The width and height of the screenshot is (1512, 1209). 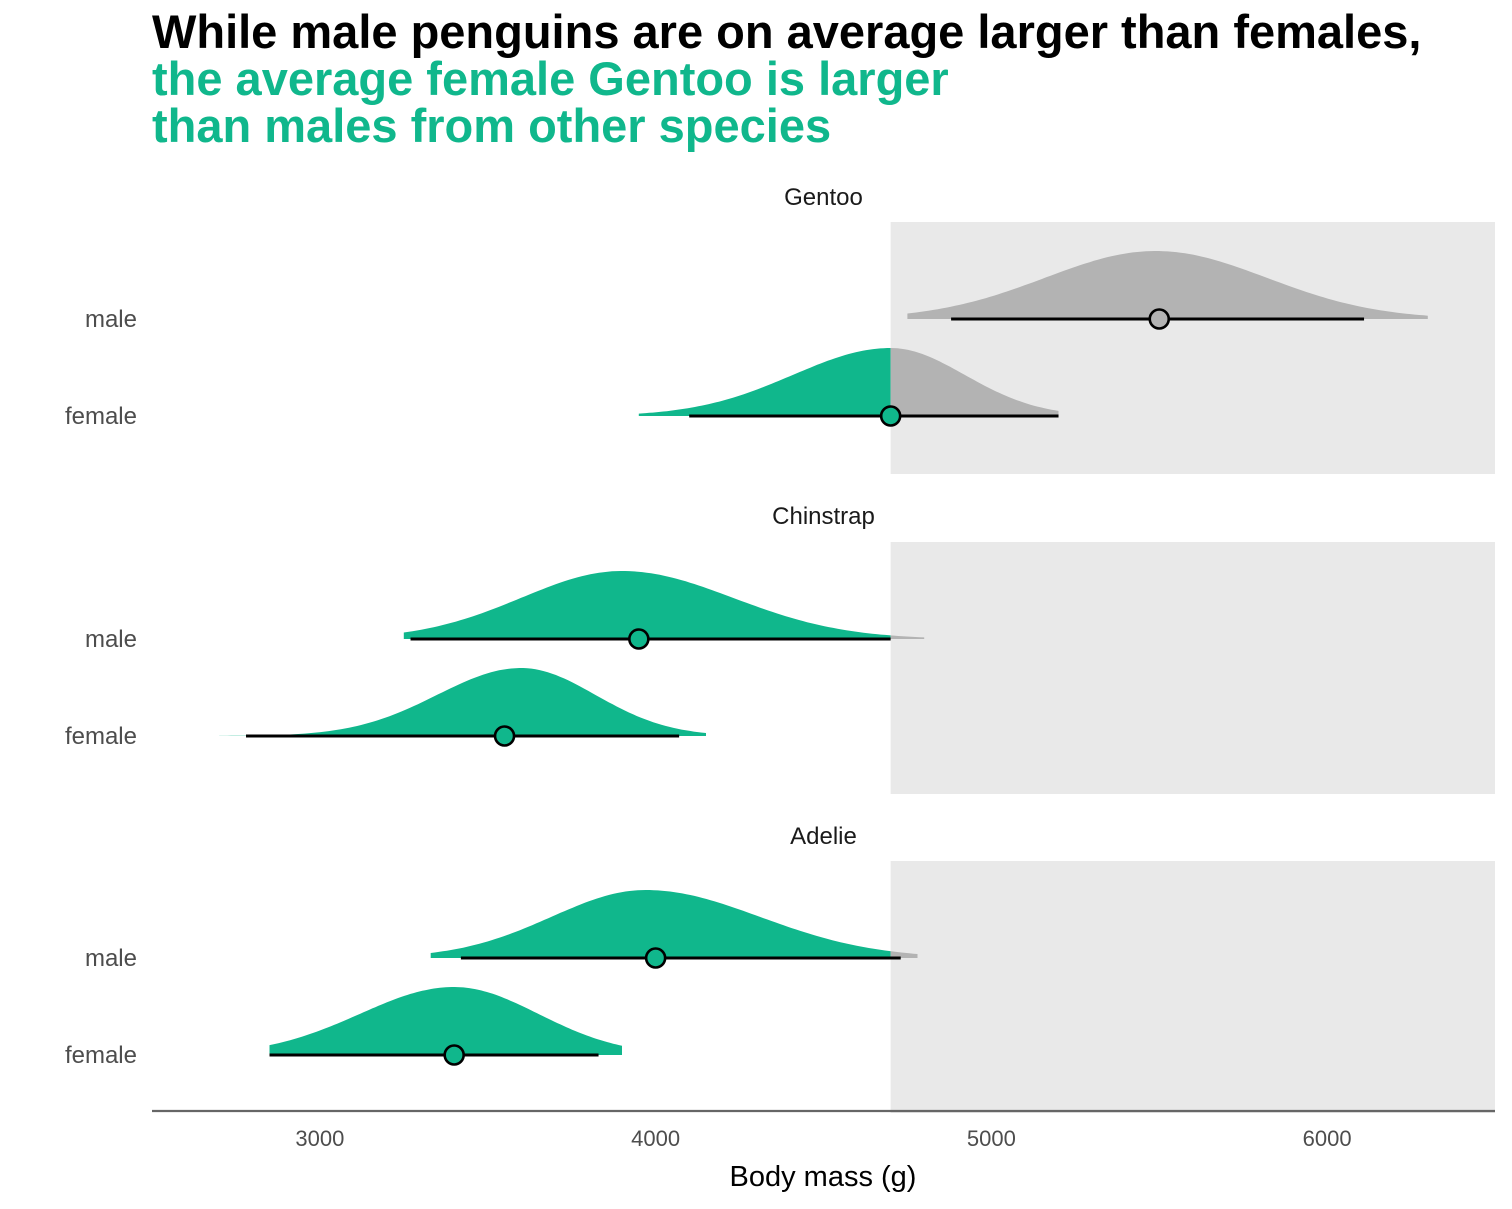 I want to click on x-tick-label: 4000, so click(x=655, y=1138).